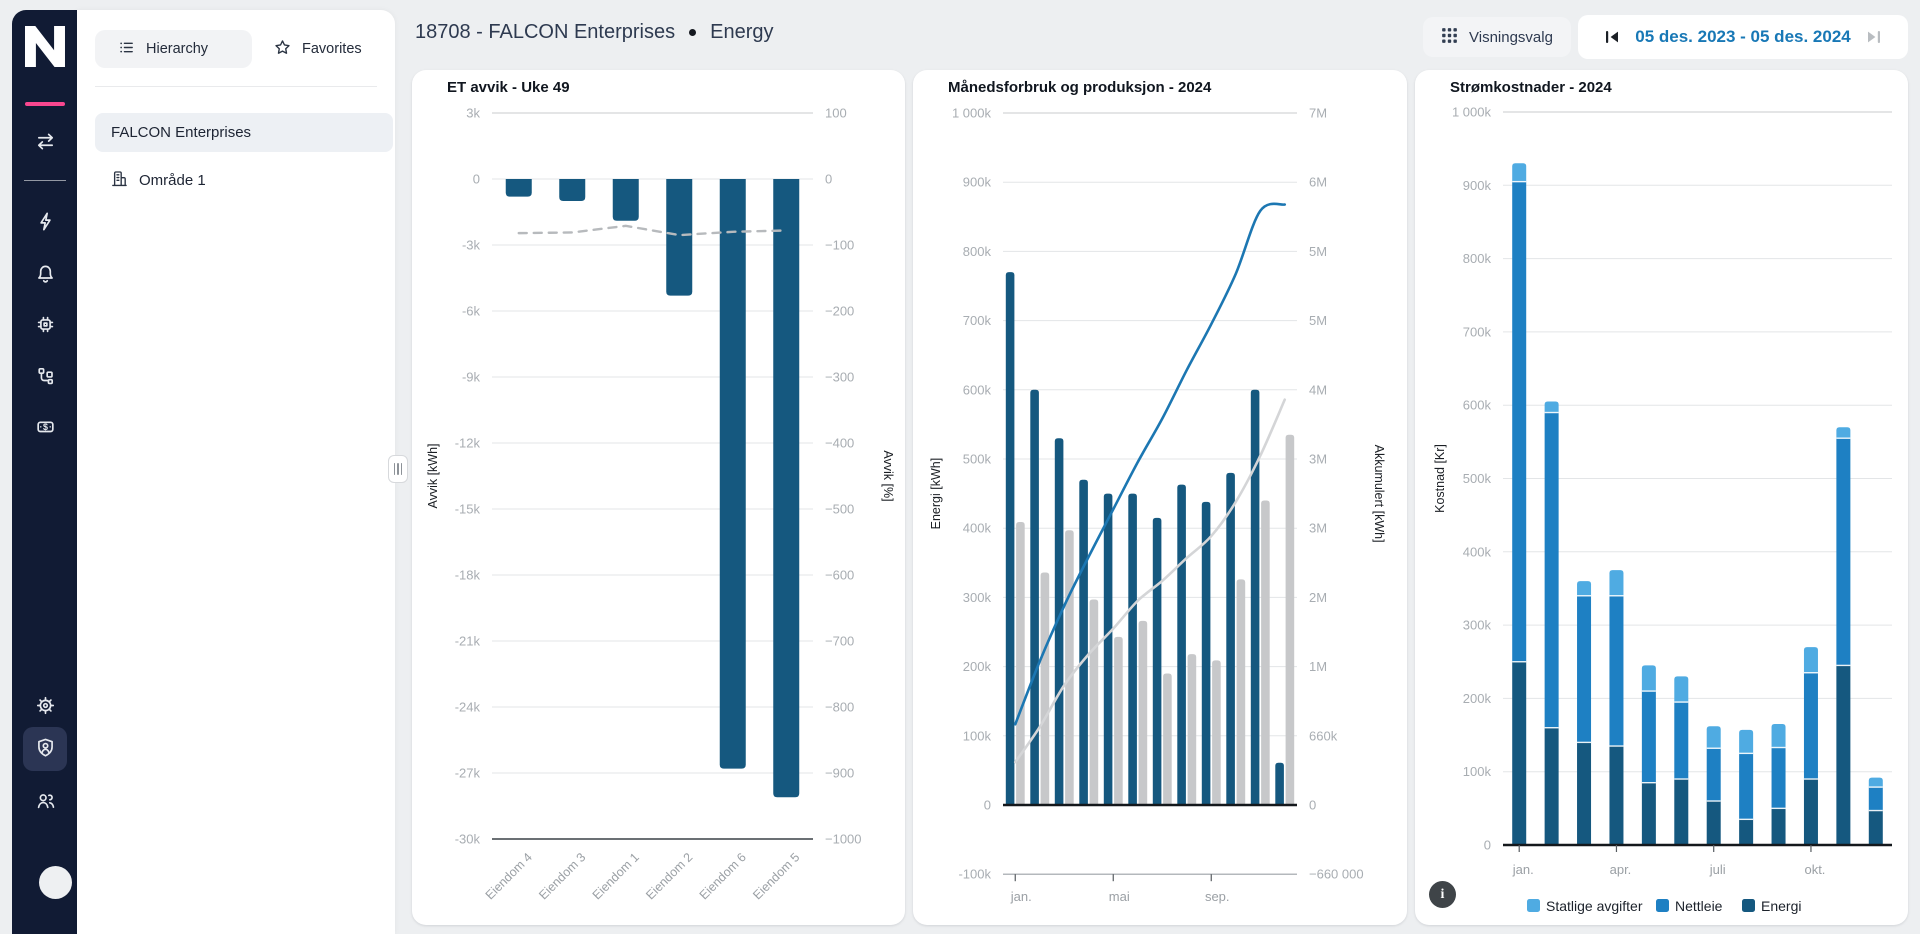 The width and height of the screenshot is (1920, 934). I want to click on energi-segment-jan., so click(1519, 753).